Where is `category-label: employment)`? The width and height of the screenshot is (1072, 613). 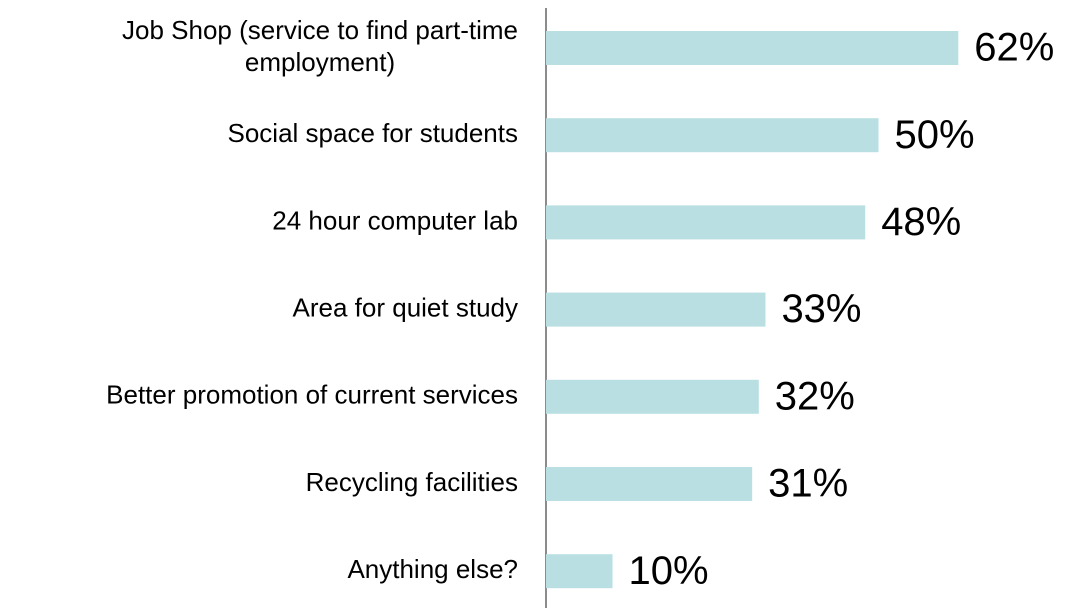
category-label: employment) is located at coordinates (320, 62).